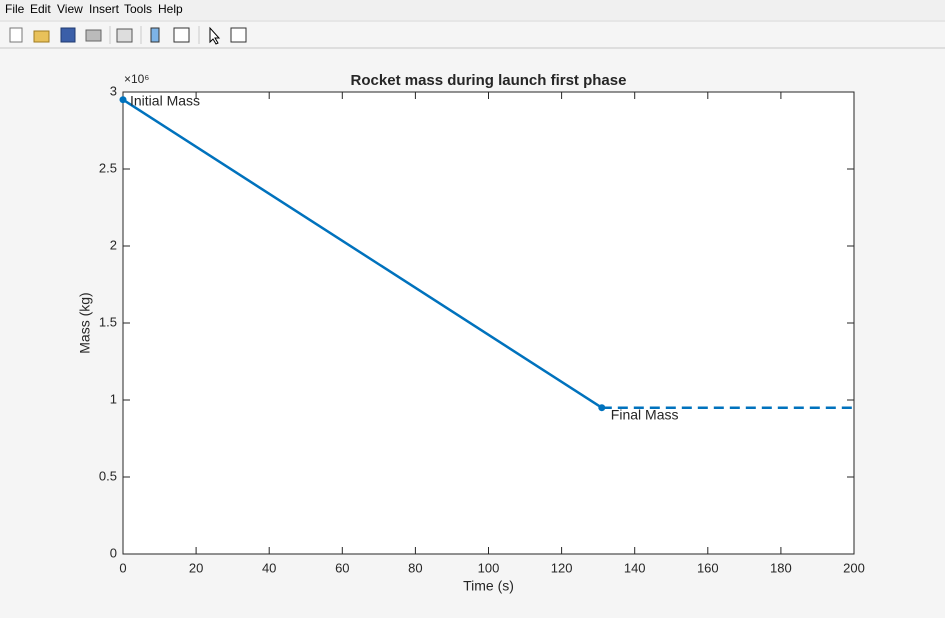 The width and height of the screenshot is (945, 618). What do you see at coordinates (108, 475) in the screenshot?
I see `y-tick-label: 0.5` at bounding box center [108, 475].